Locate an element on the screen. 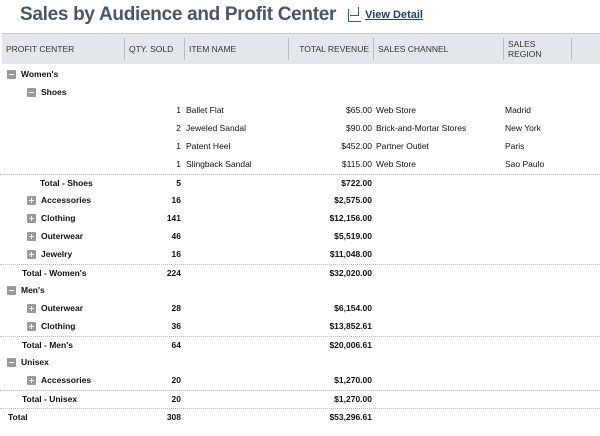  item-name-cell: Slingback Sandal is located at coordinates (219, 164).